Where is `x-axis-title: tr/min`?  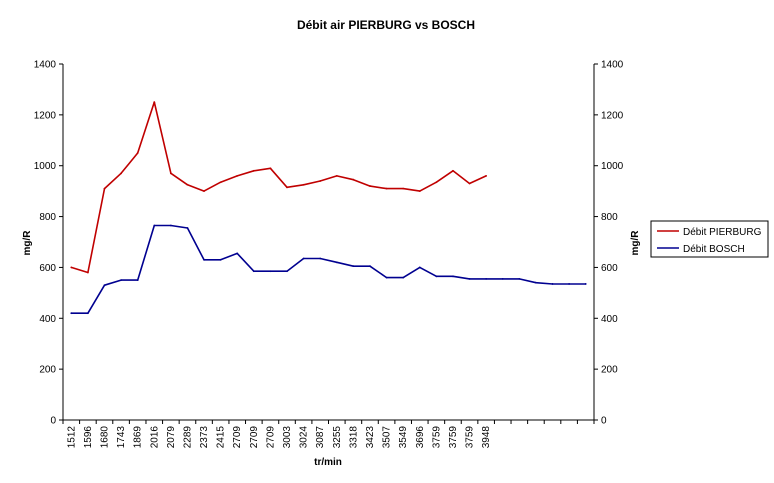 x-axis-title: tr/min is located at coordinates (328, 462).